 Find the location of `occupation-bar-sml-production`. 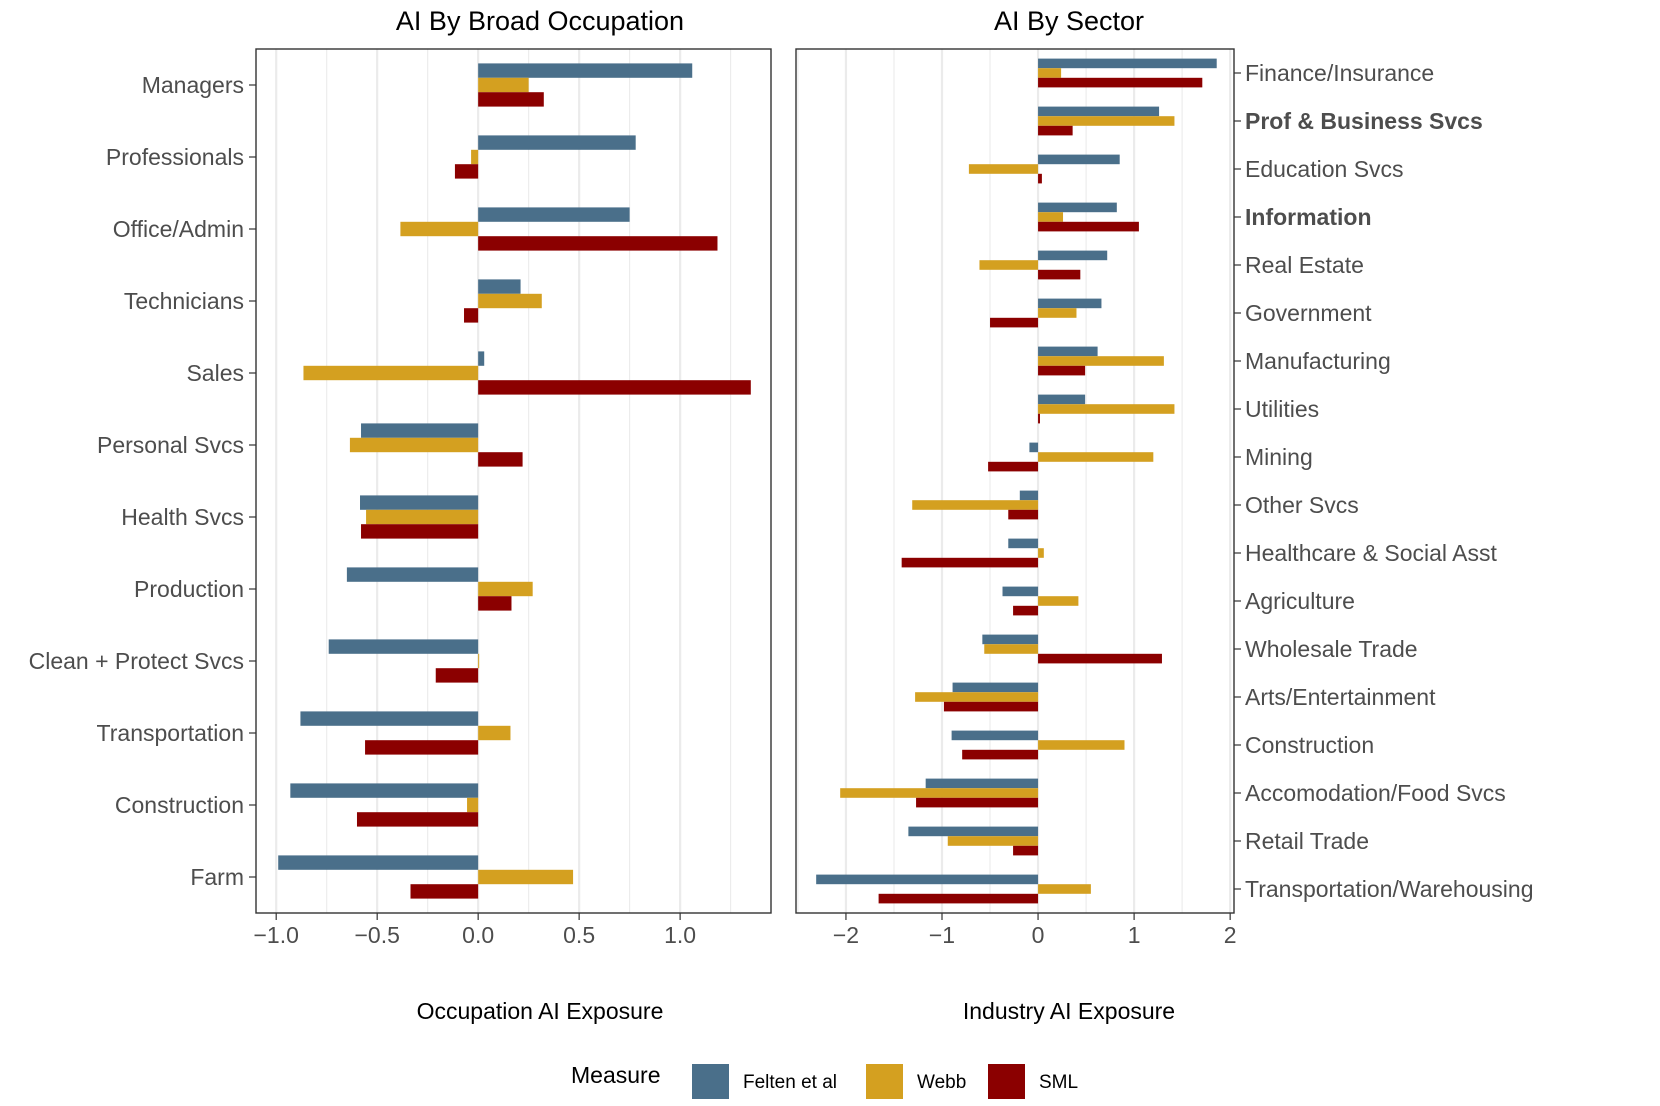

occupation-bar-sml-production is located at coordinates (495, 603).